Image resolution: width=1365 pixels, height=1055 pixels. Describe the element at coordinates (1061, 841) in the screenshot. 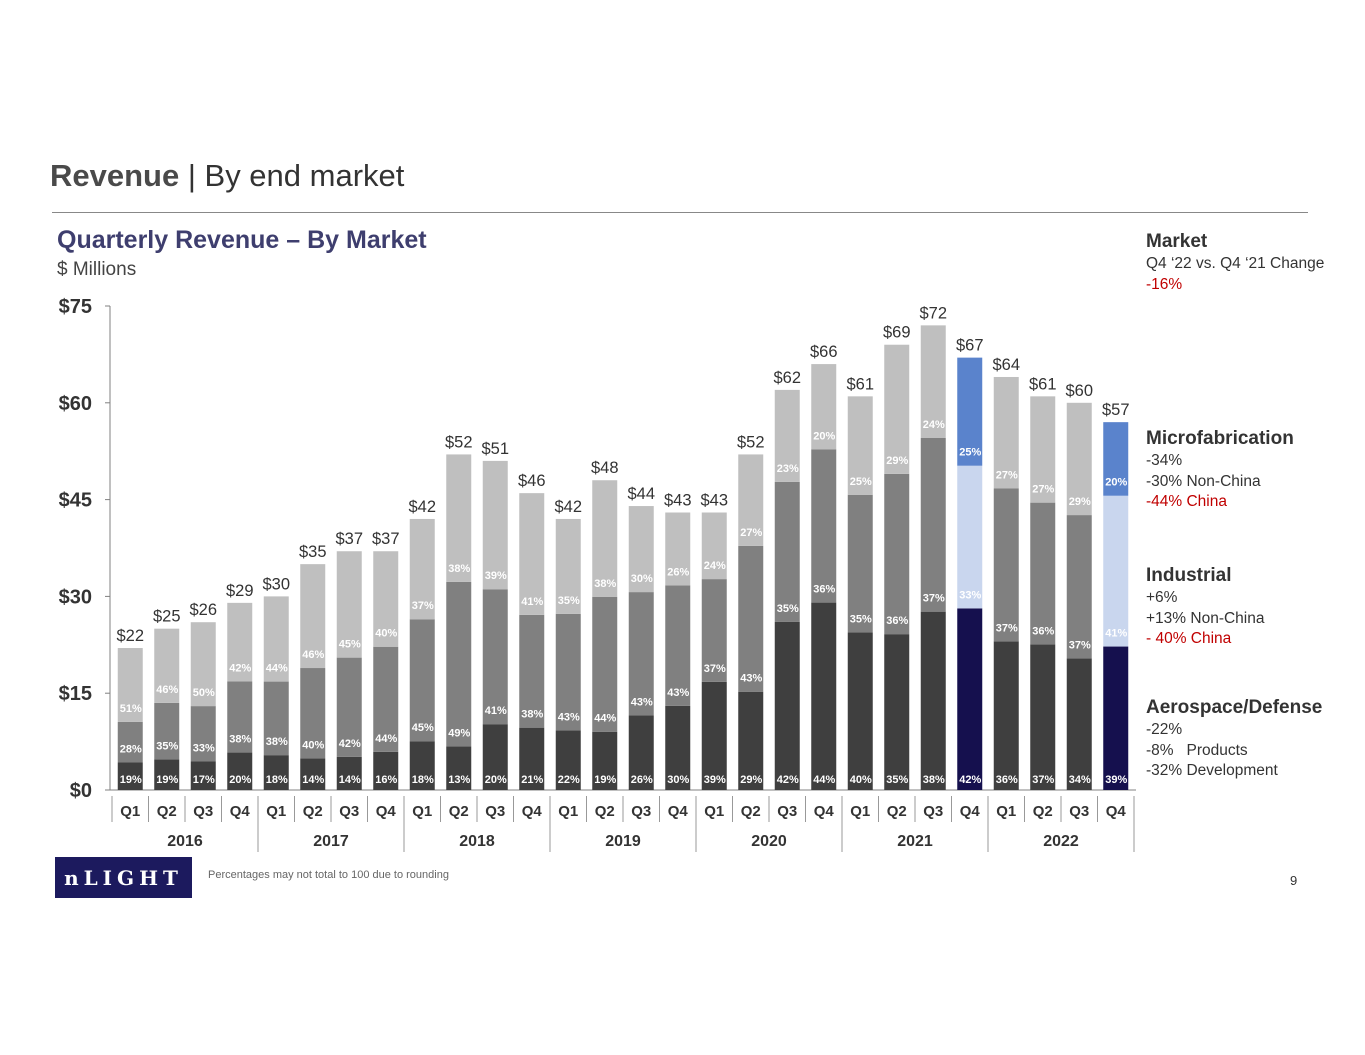

I see `year-label: 2022` at that location.